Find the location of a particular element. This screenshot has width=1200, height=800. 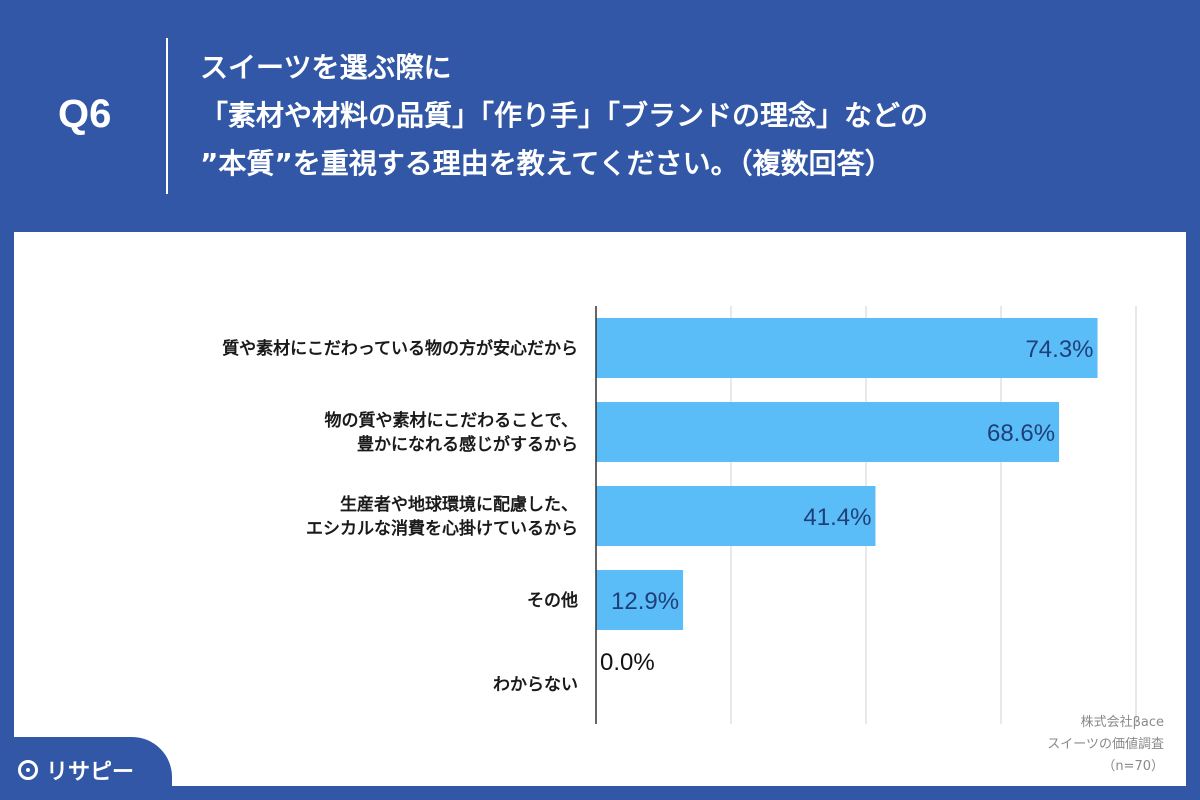

bar-value-label: 0.0% is located at coordinates (627, 662).